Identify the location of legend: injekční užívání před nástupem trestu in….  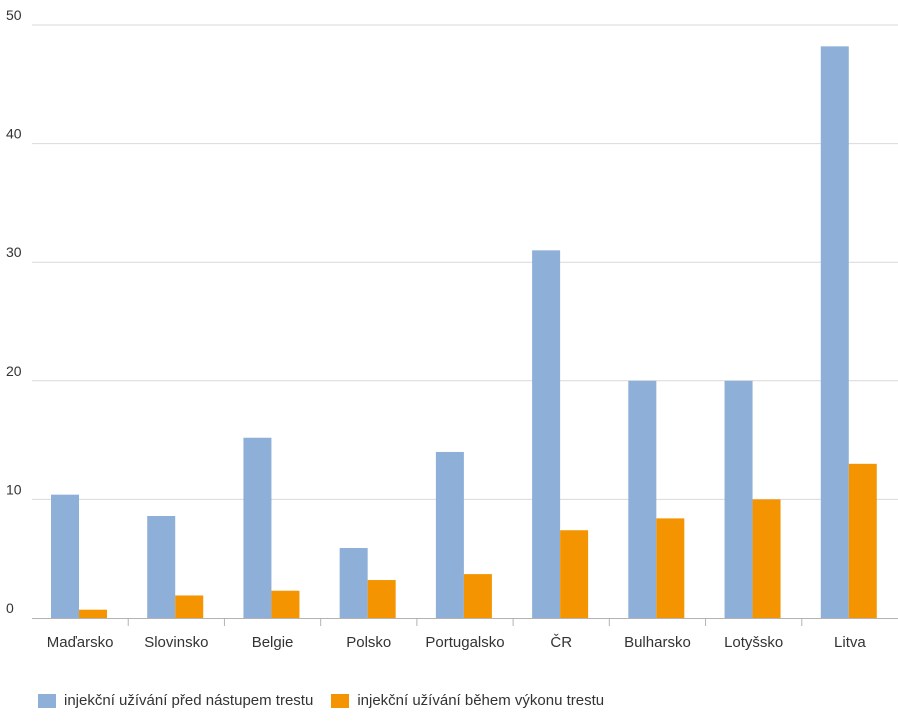
(321, 700).